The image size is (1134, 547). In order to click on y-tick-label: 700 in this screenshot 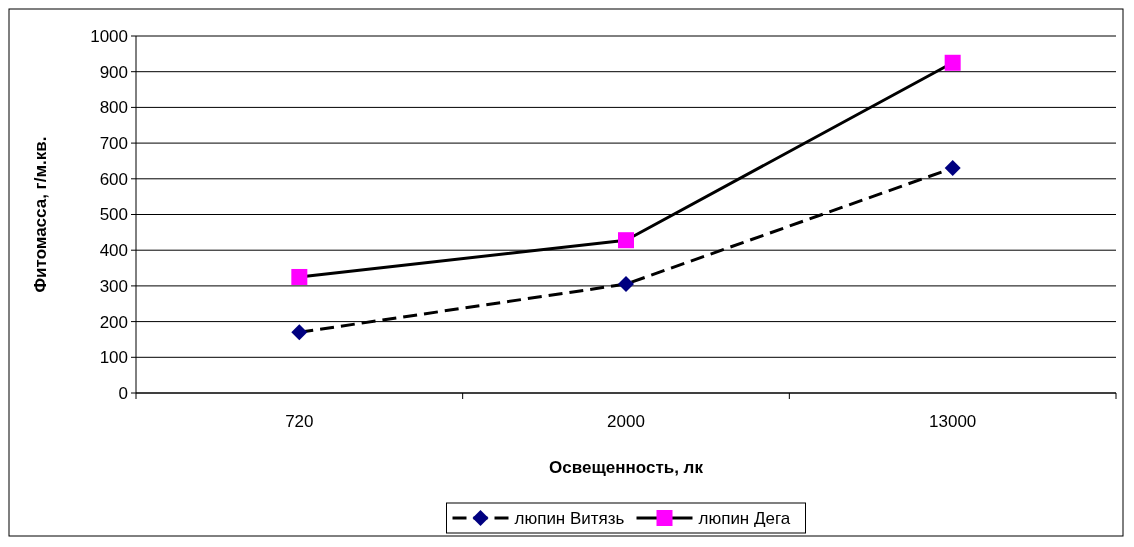, I will do `click(113, 144)`.